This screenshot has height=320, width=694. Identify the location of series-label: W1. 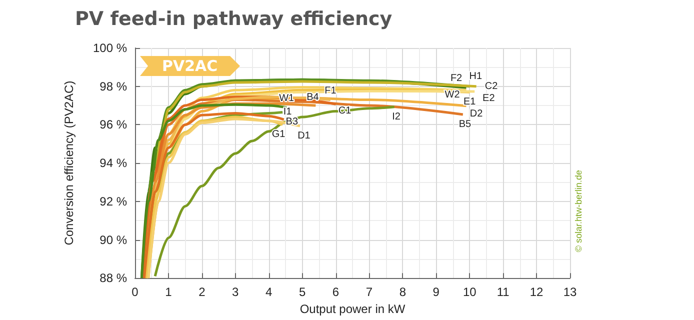
(287, 98).